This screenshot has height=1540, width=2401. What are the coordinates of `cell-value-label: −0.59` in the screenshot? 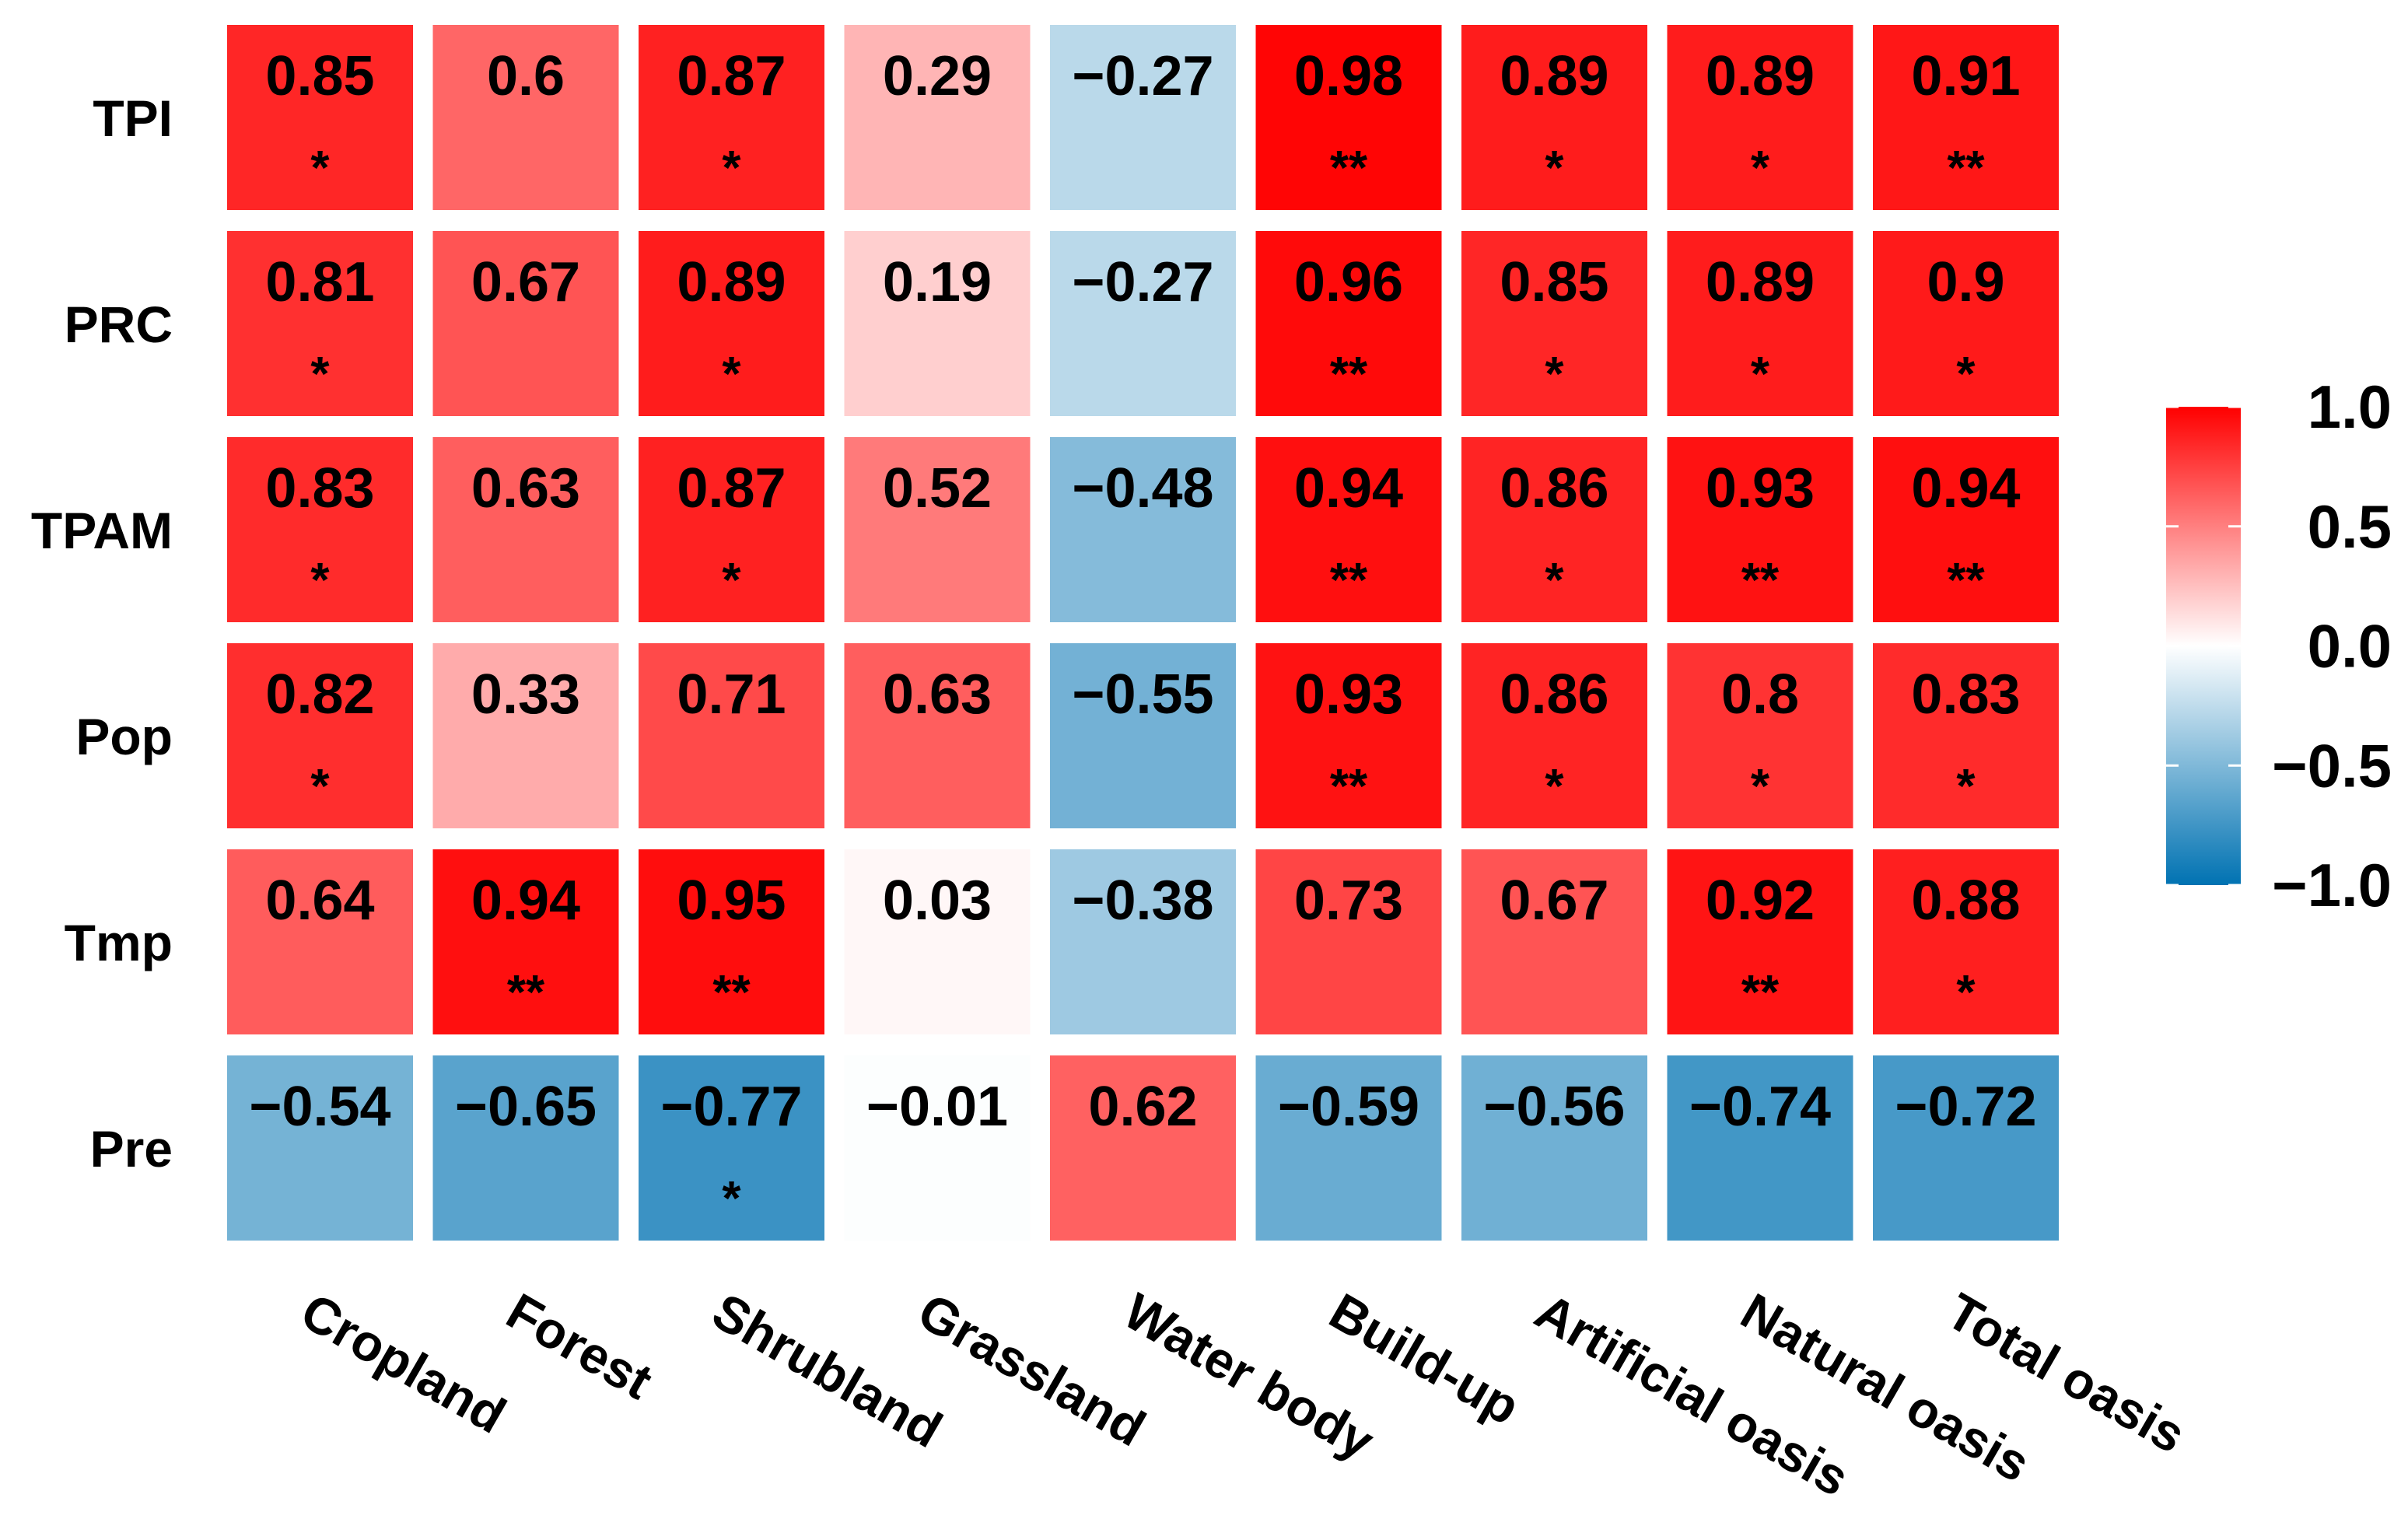 It's located at (1349, 1107).